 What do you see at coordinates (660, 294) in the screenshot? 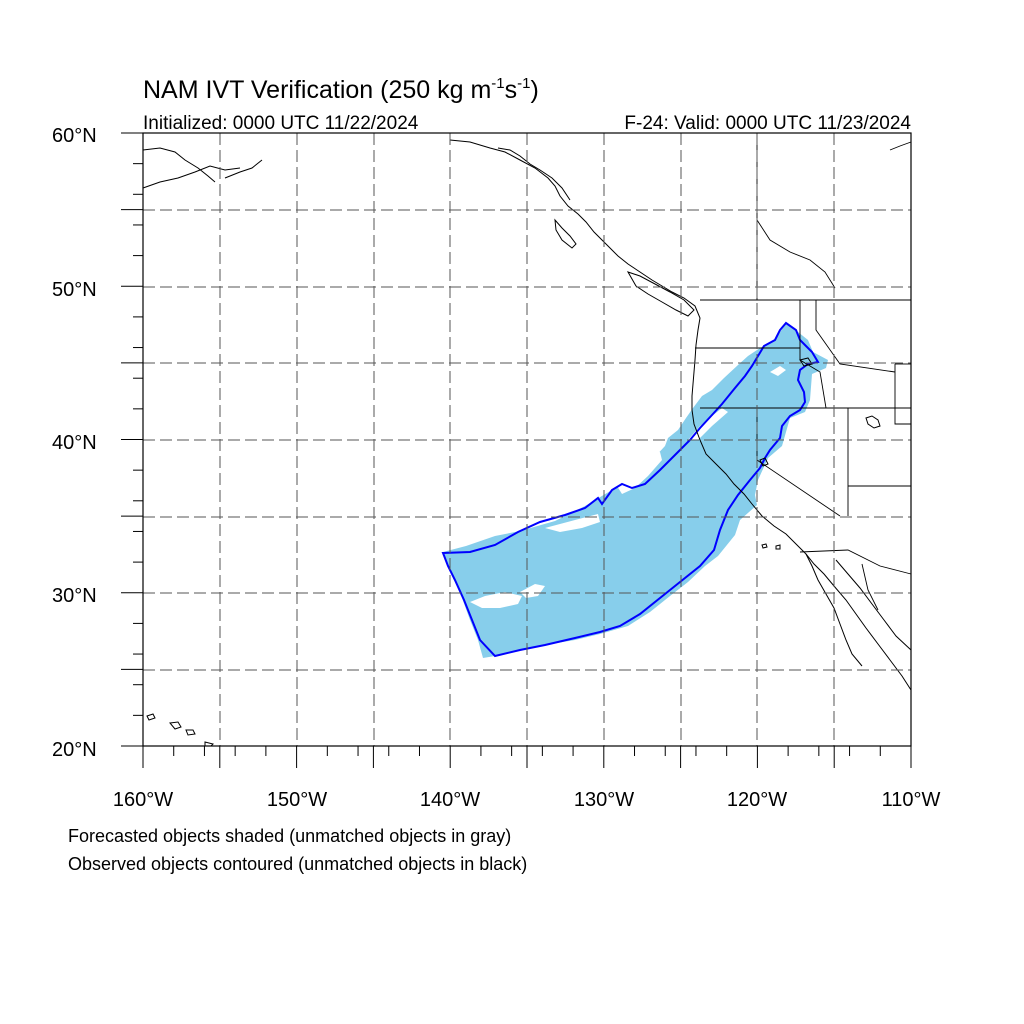
I see `vancouver-island` at bounding box center [660, 294].